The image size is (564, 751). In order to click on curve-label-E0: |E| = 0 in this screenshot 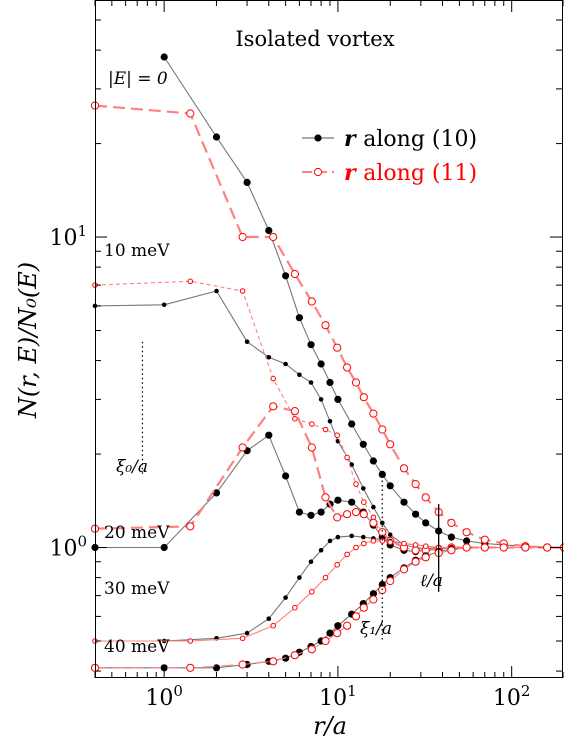, I will do `click(138, 79)`.